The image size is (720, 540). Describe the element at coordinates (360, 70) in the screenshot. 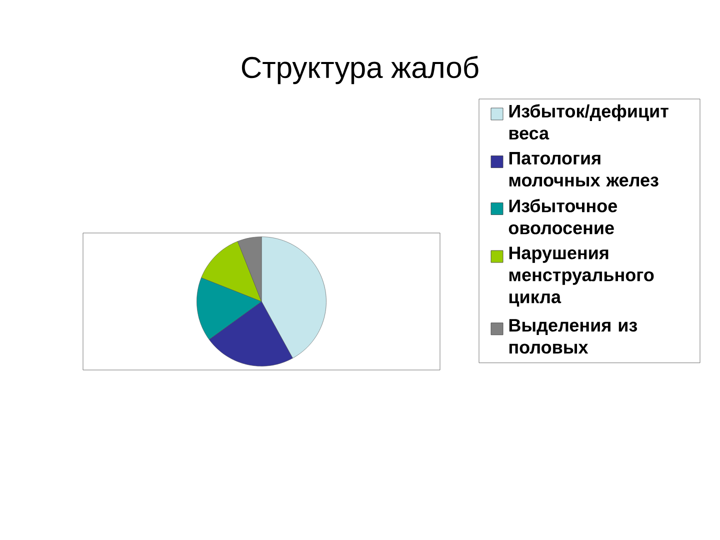

I see `chart-title: Структура жалоб` at that location.